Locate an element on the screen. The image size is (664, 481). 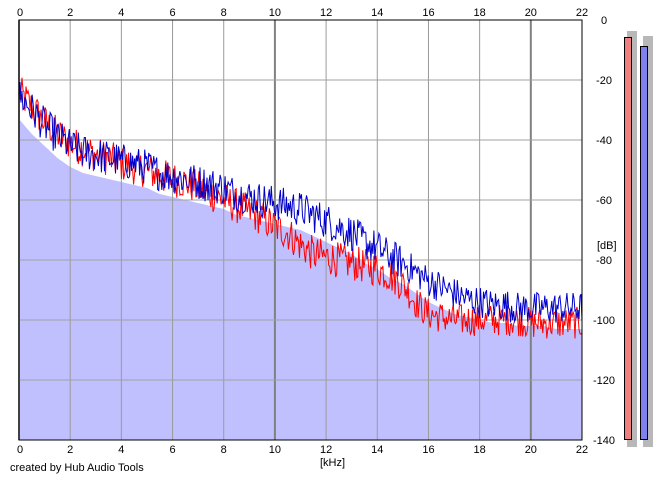
y-tick-label: -40 is located at coordinates (604, 141).